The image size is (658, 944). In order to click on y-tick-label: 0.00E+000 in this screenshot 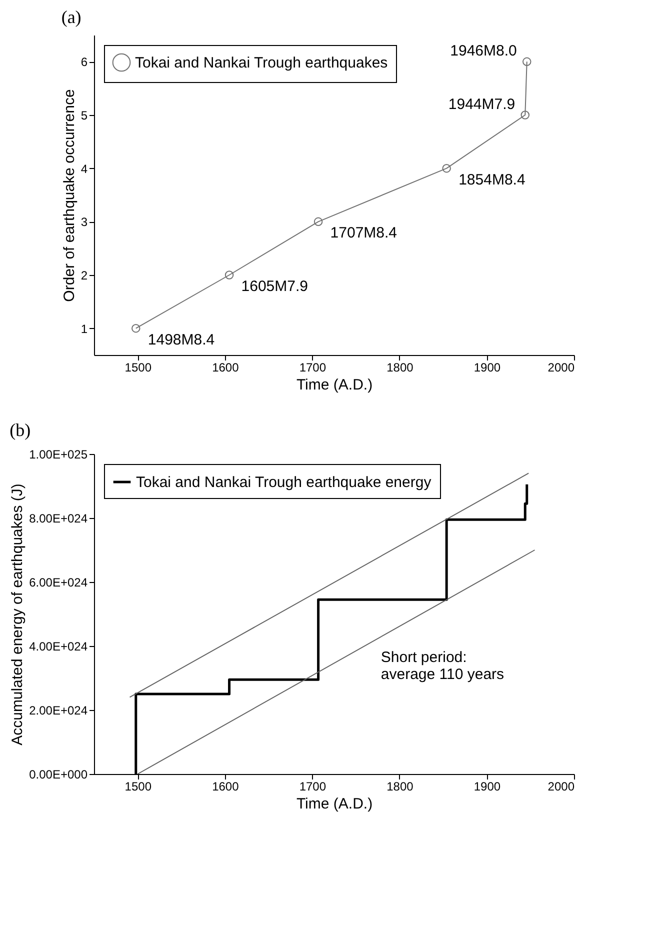, I will do `click(58, 775)`.